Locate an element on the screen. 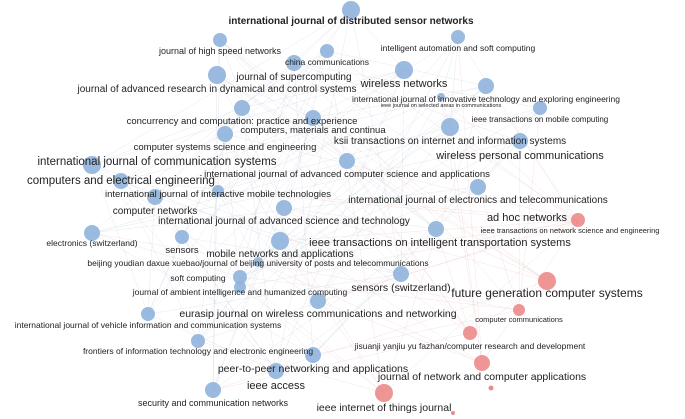 The height and width of the screenshot is (419, 685). node-china-communications is located at coordinates (327, 51).